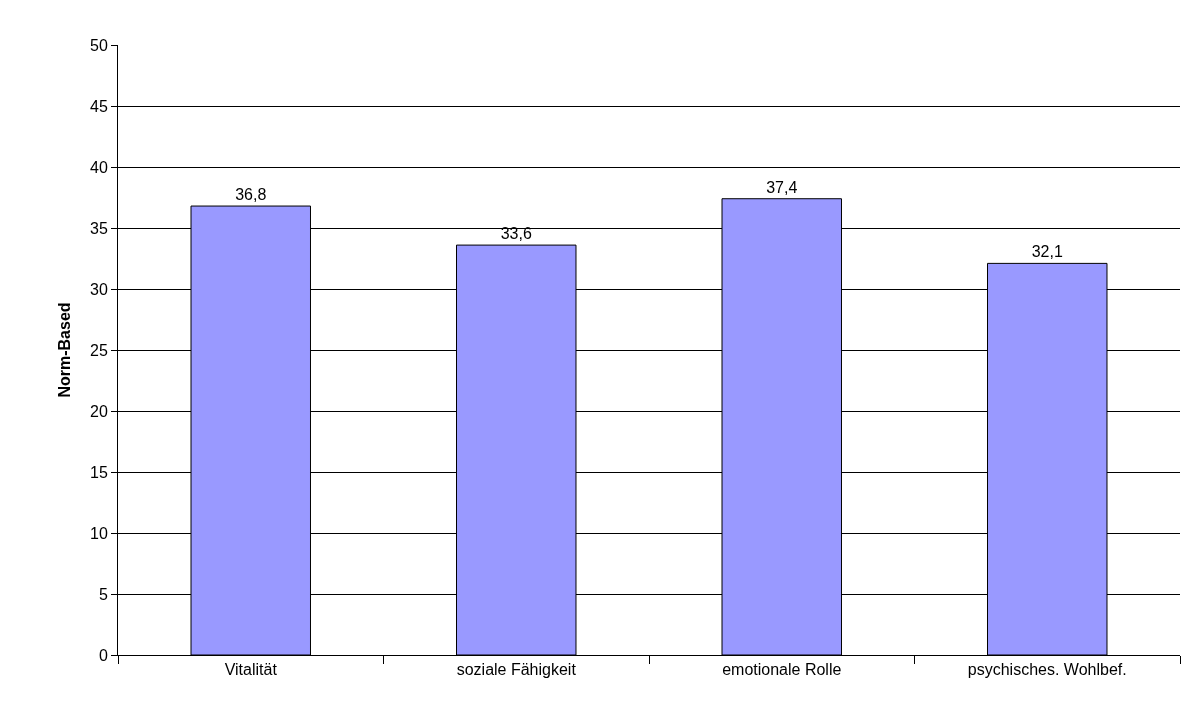 The width and height of the screenshot is (1192, 726). Describe the element at coordinates (64, 350) in the screenshot. I see `y-axis-title: Norm-Based` at that location.